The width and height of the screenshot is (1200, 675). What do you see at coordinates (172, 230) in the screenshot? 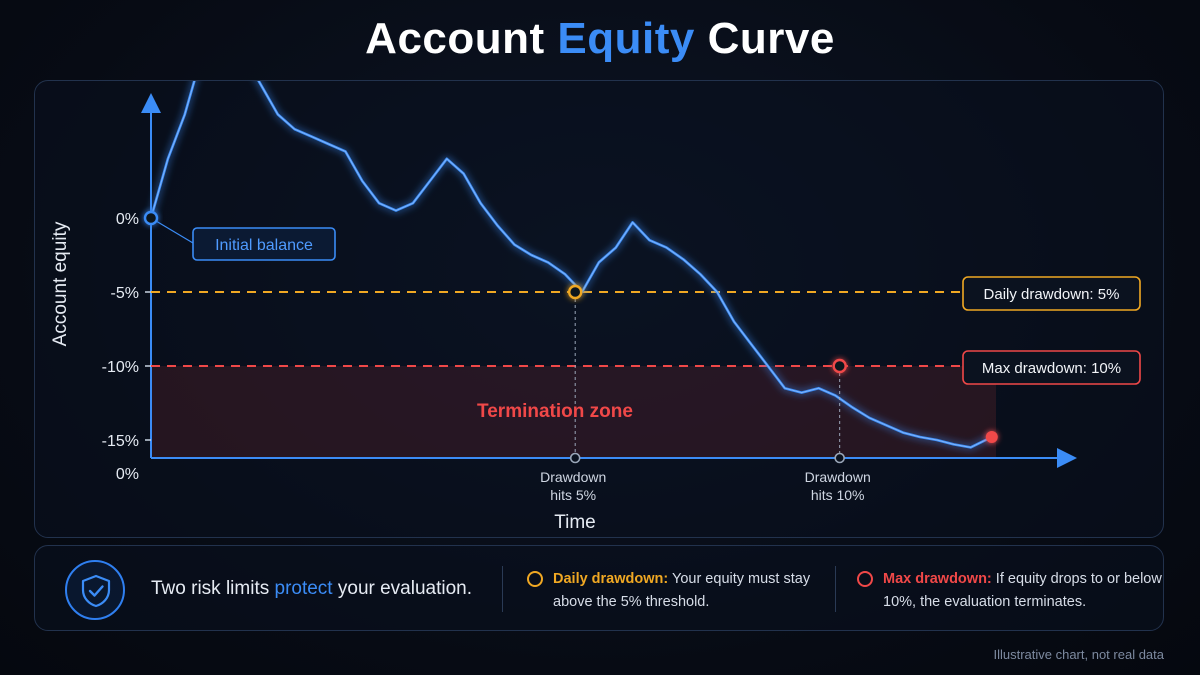
I see `initial-balance-connector` at bounding box center [172, 230].